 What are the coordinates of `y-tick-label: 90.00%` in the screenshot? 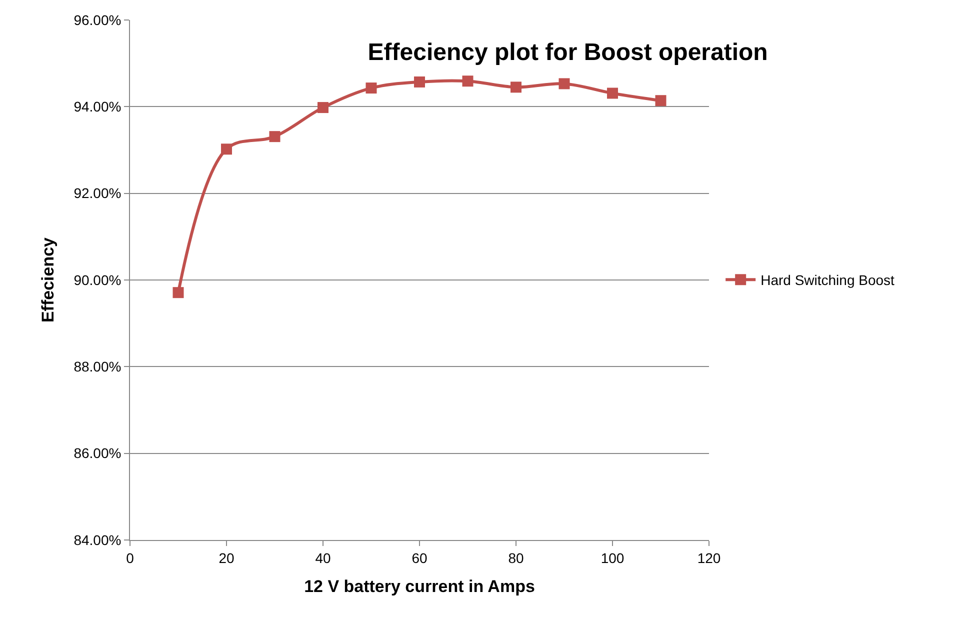 It's located at (98, 280).